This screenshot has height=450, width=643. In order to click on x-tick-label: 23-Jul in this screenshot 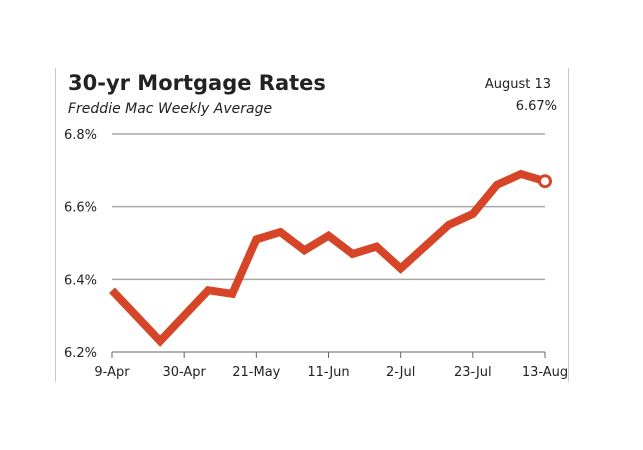, I will do `click(473, 372)`.